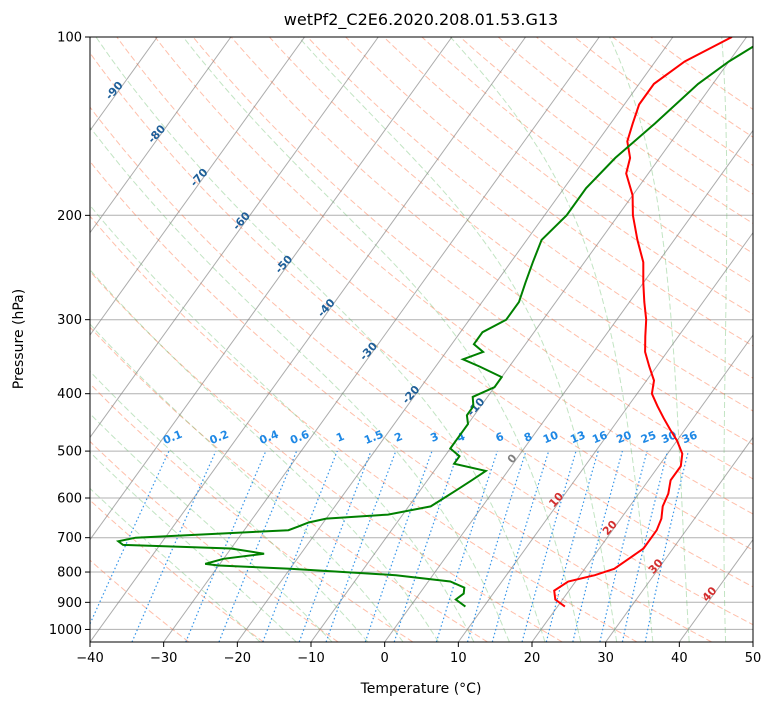  What do you see at coordinates (373, 437) in the screenshot?
I see `mixing-ratio-label: 1.5` at bounding box center [373, 437].